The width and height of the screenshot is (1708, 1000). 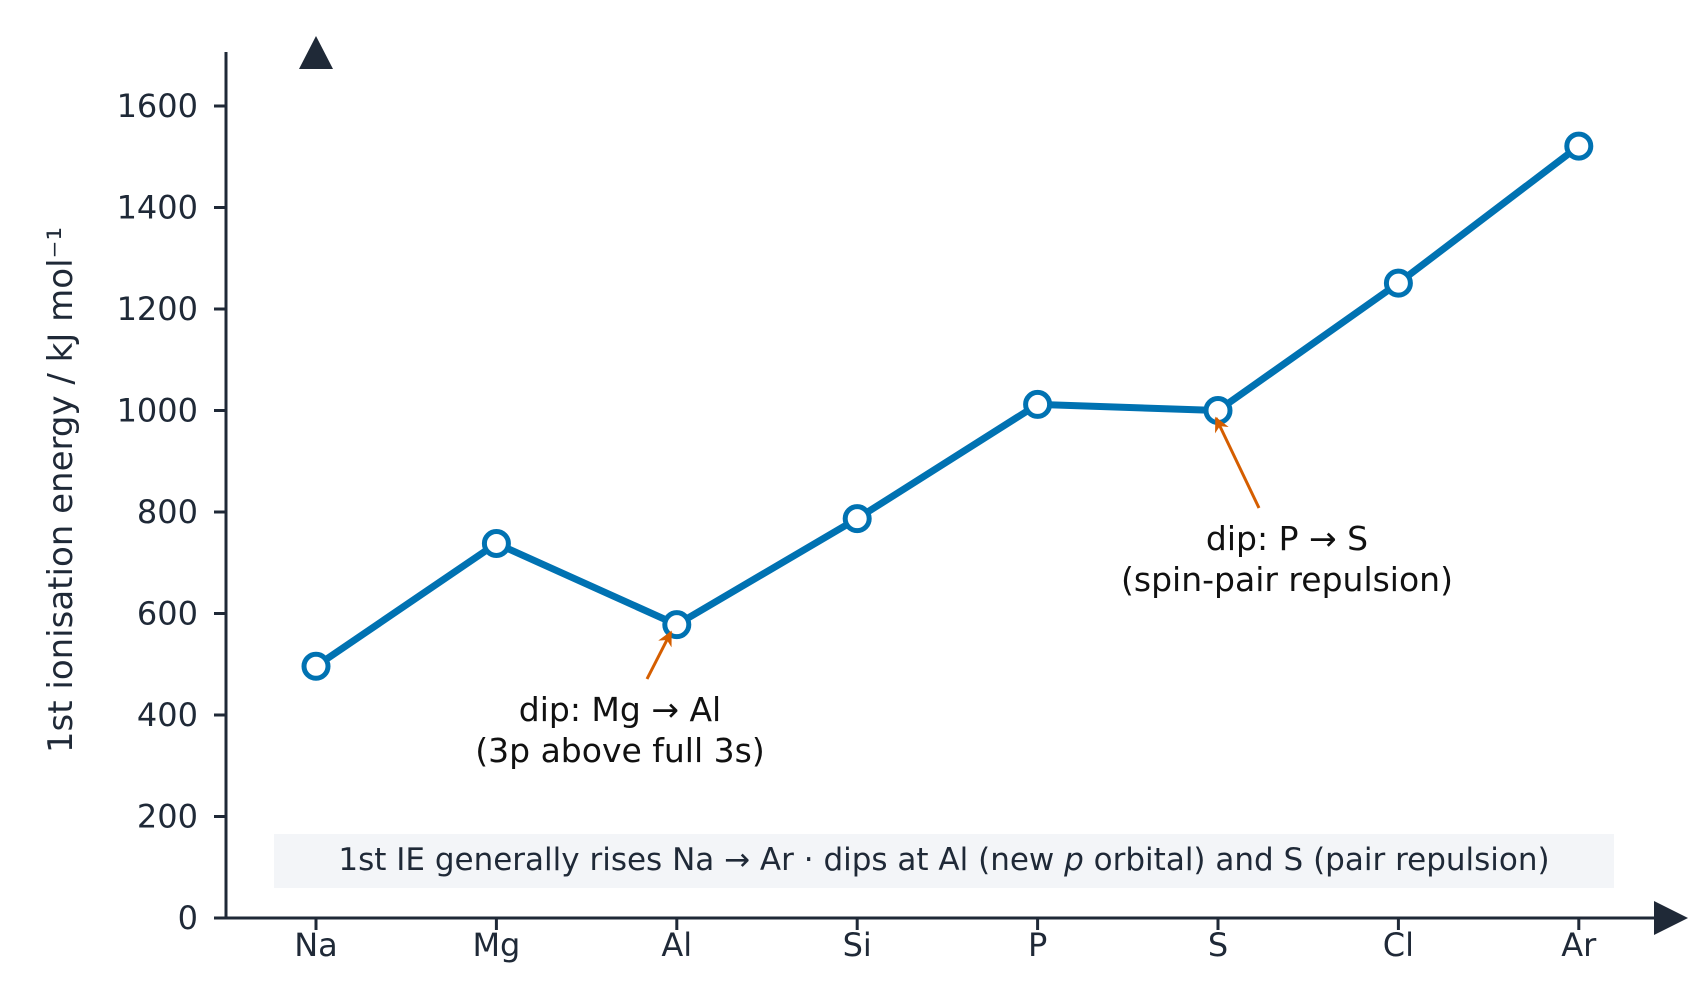 What do you see at coordinates (167, 512) in the screenshot?
I see `y-tick-label: 800` at bounding box center [167, 512].